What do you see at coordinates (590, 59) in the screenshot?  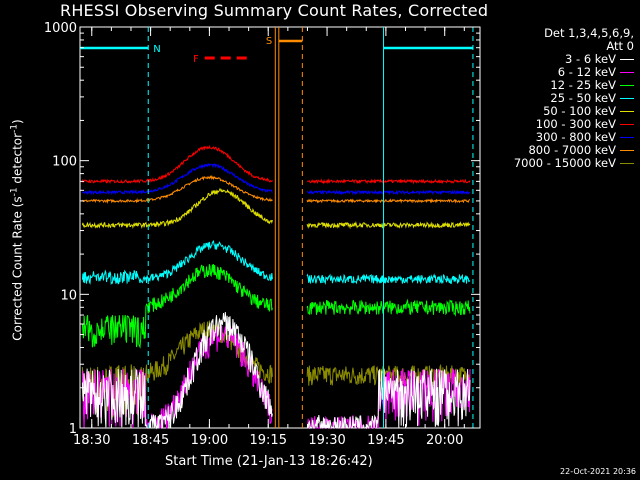 I see `legend-entry-label: 3 - 6 keV` at bounding box center [590, 59].